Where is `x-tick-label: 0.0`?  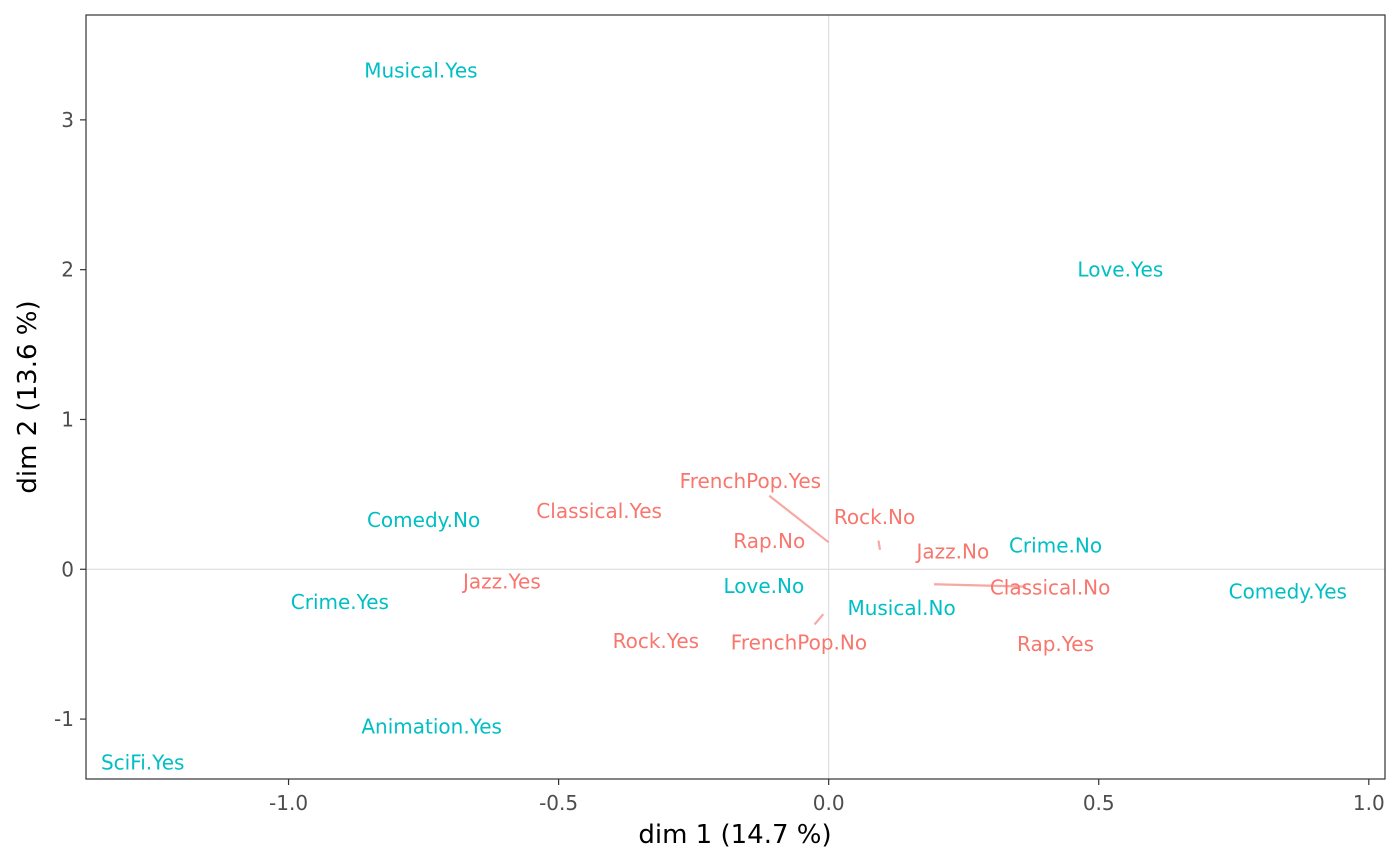 x-tick-label: 0.0 is located at coordinates (829, 803).